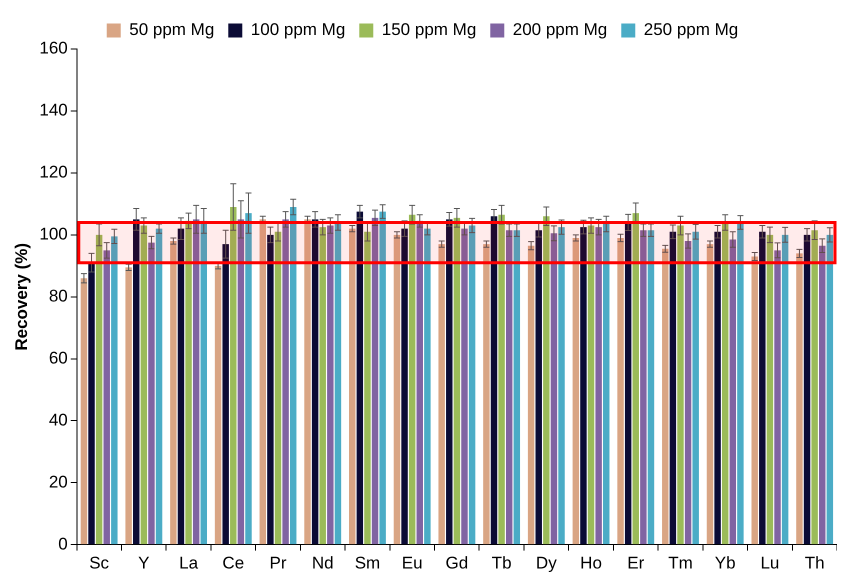  What do you see at coordinates (58, 482) in the screenshot?
I see `y-tick-label: 20` at bounding box center [58, 482].